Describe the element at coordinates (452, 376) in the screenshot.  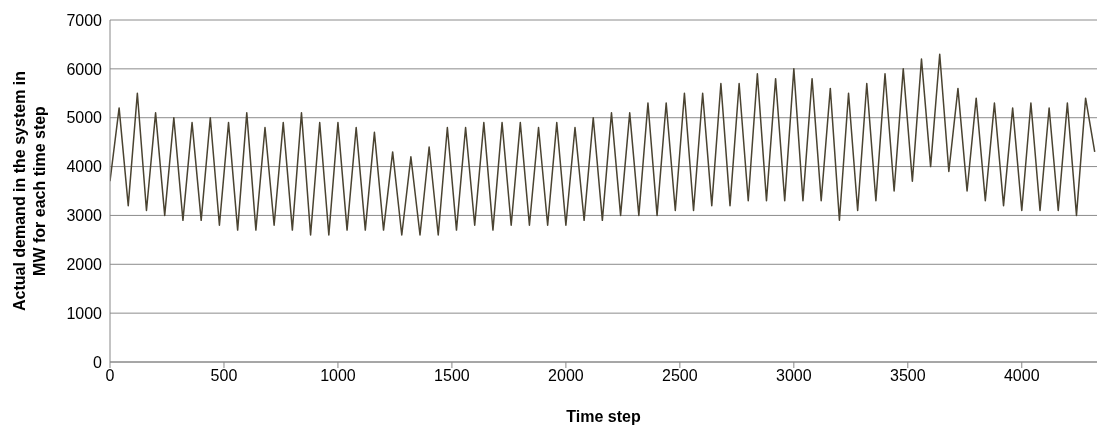
I see `x-tick-label: 1500` at that location.